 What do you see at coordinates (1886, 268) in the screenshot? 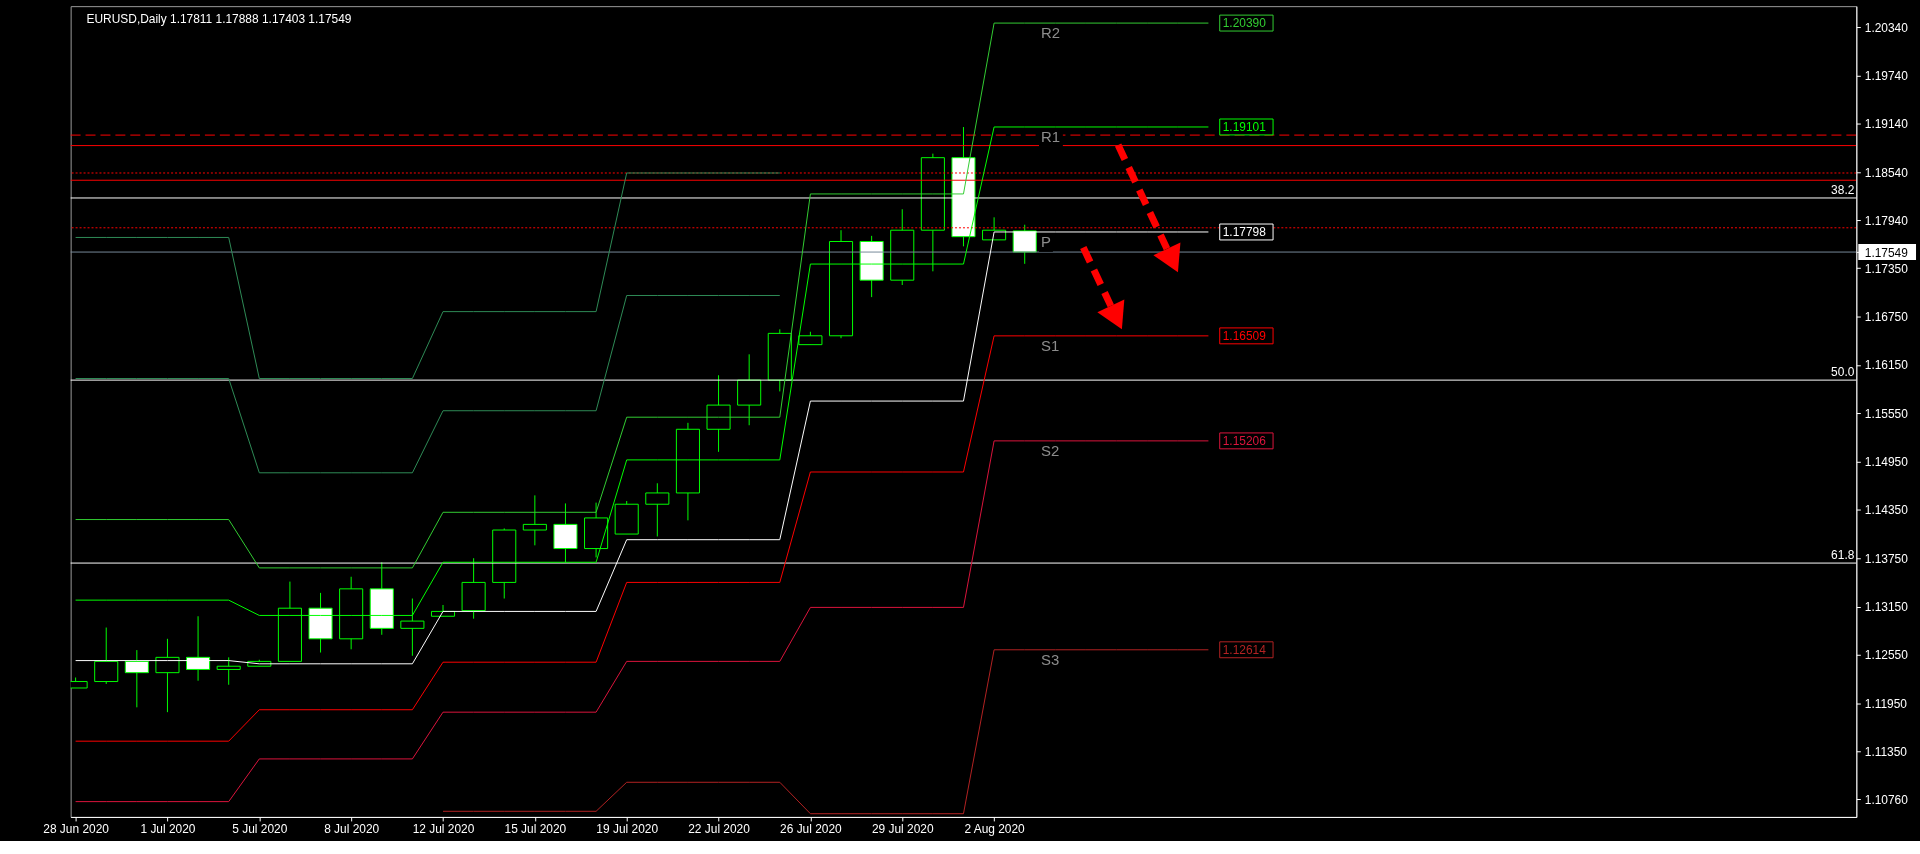
I see `y-tick-label: 1.17350` at bounding box center [1886, 268].